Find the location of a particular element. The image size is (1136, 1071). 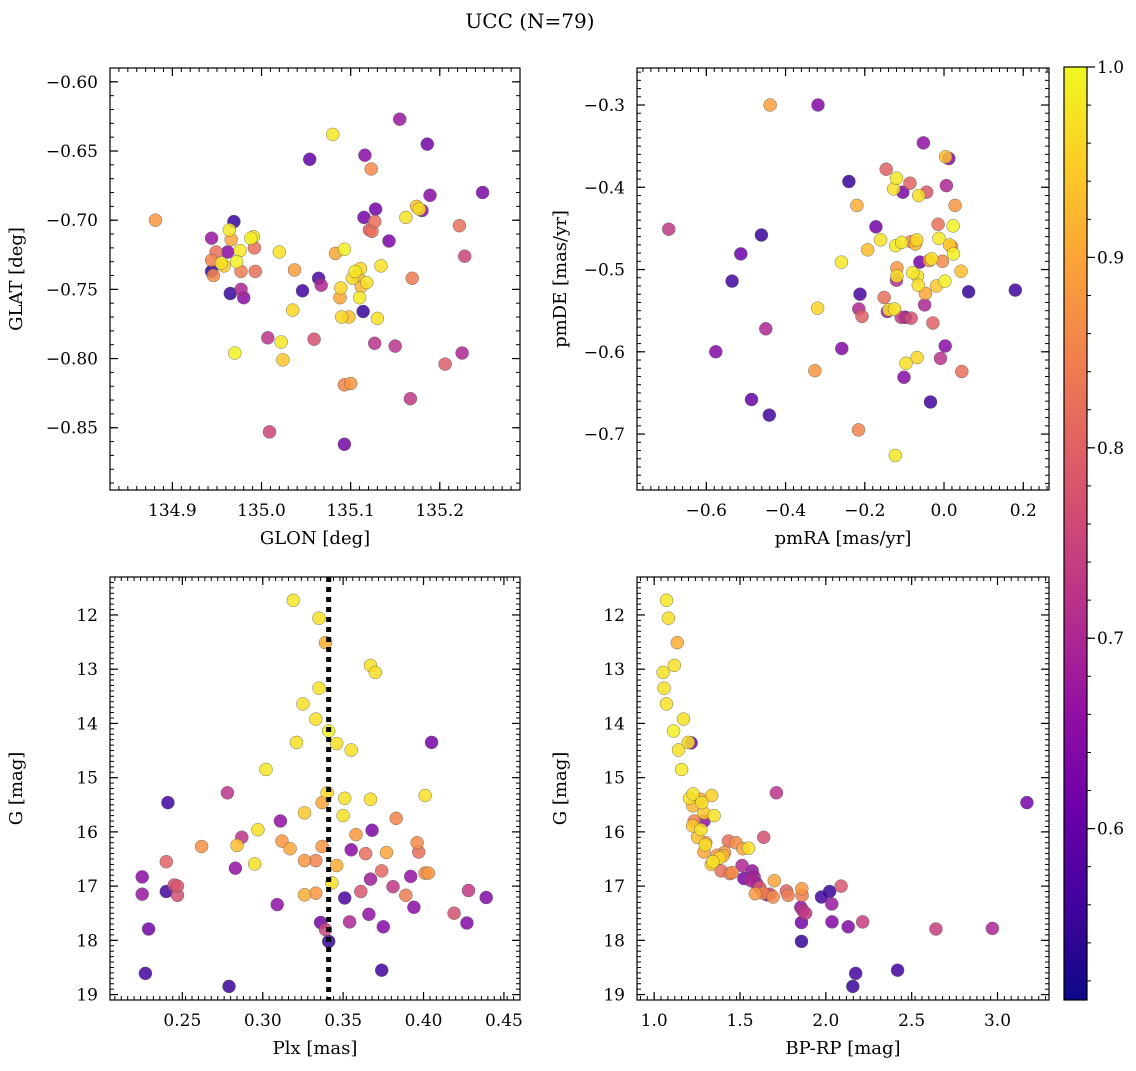

points-group is located at coordinates (845, 793).